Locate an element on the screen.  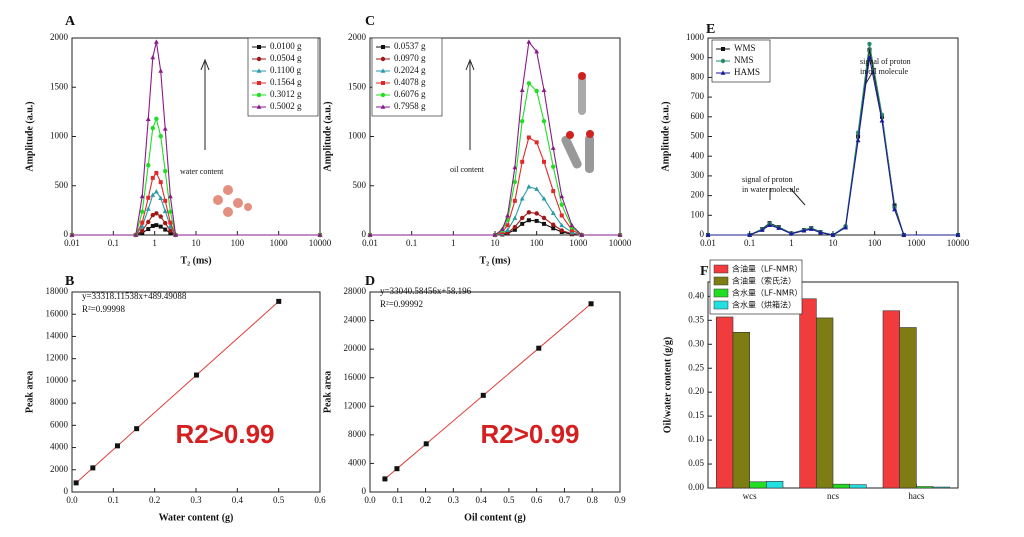
legend-label: 0.1100 g is located at coordinates (286, 70).